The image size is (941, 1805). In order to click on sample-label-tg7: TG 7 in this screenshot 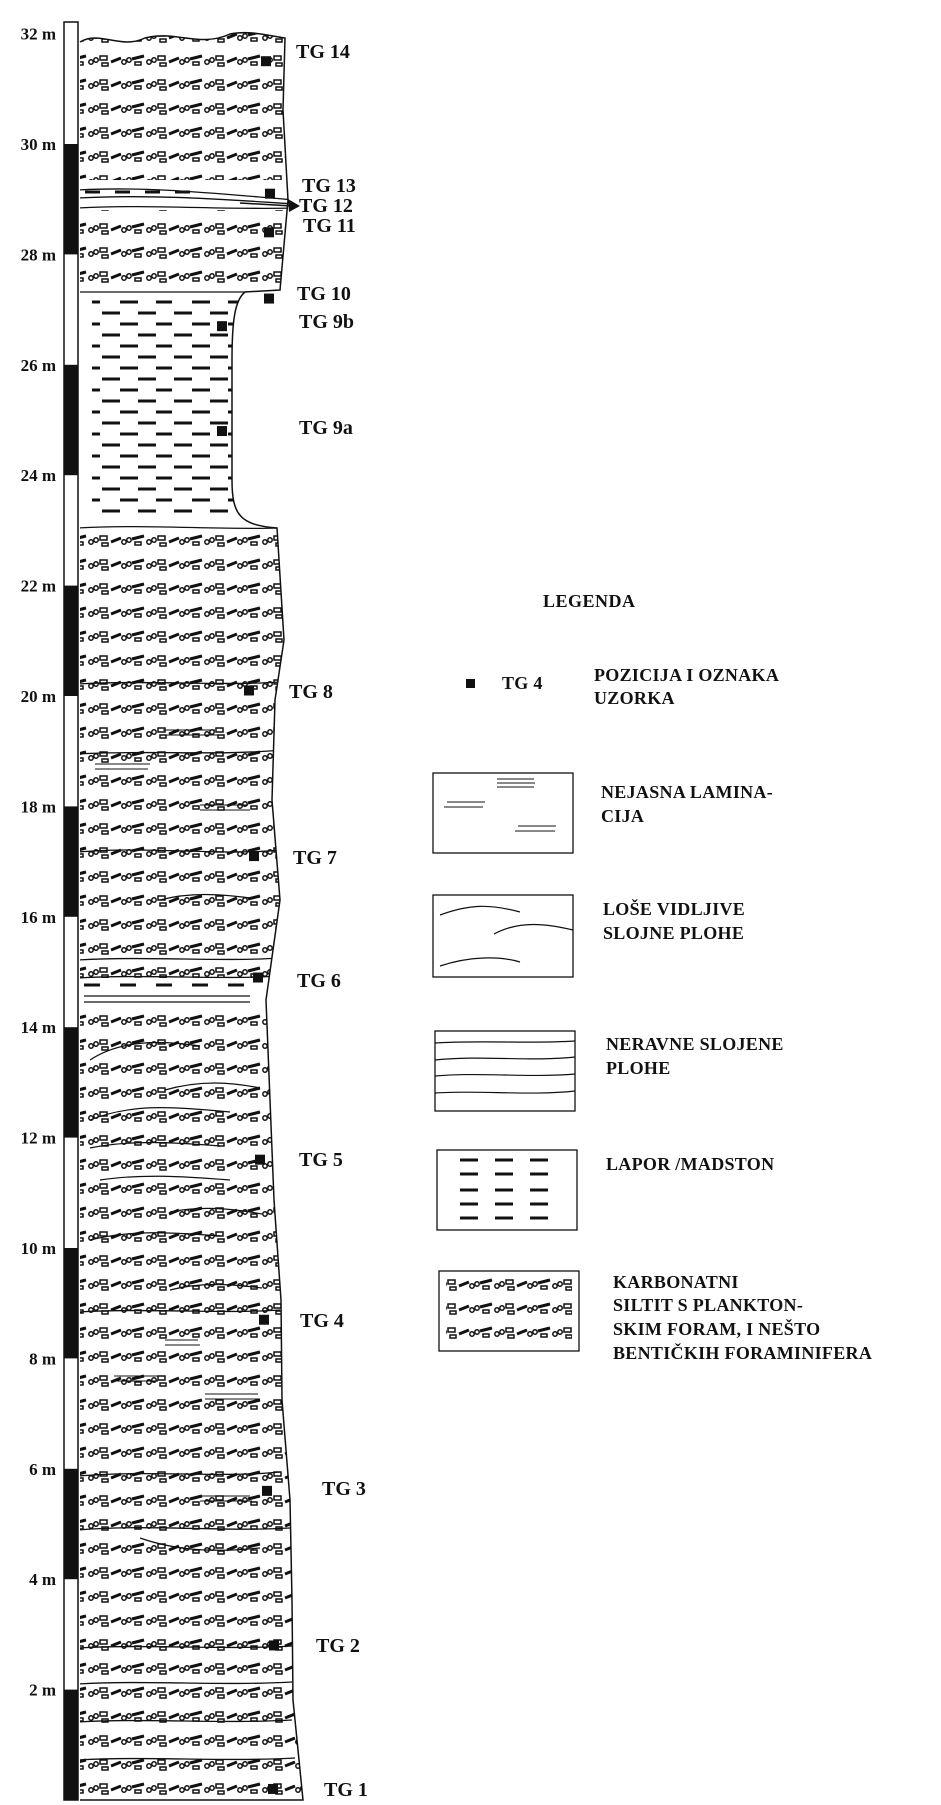, I will do `click(315, 858)`.